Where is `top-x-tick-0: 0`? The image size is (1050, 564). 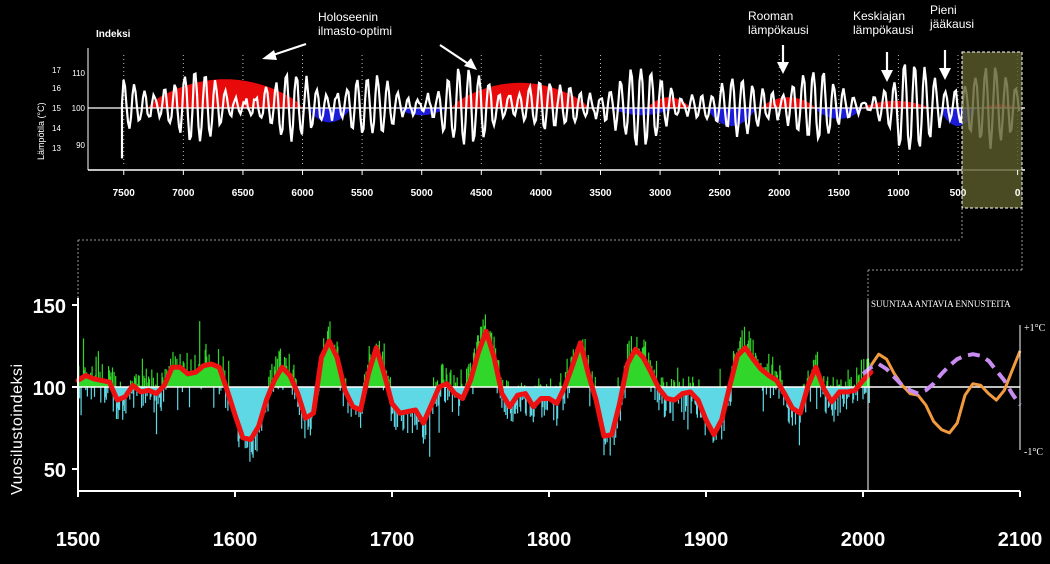
top-x-tick-0: 0 is located at coordinates (1018, 193).